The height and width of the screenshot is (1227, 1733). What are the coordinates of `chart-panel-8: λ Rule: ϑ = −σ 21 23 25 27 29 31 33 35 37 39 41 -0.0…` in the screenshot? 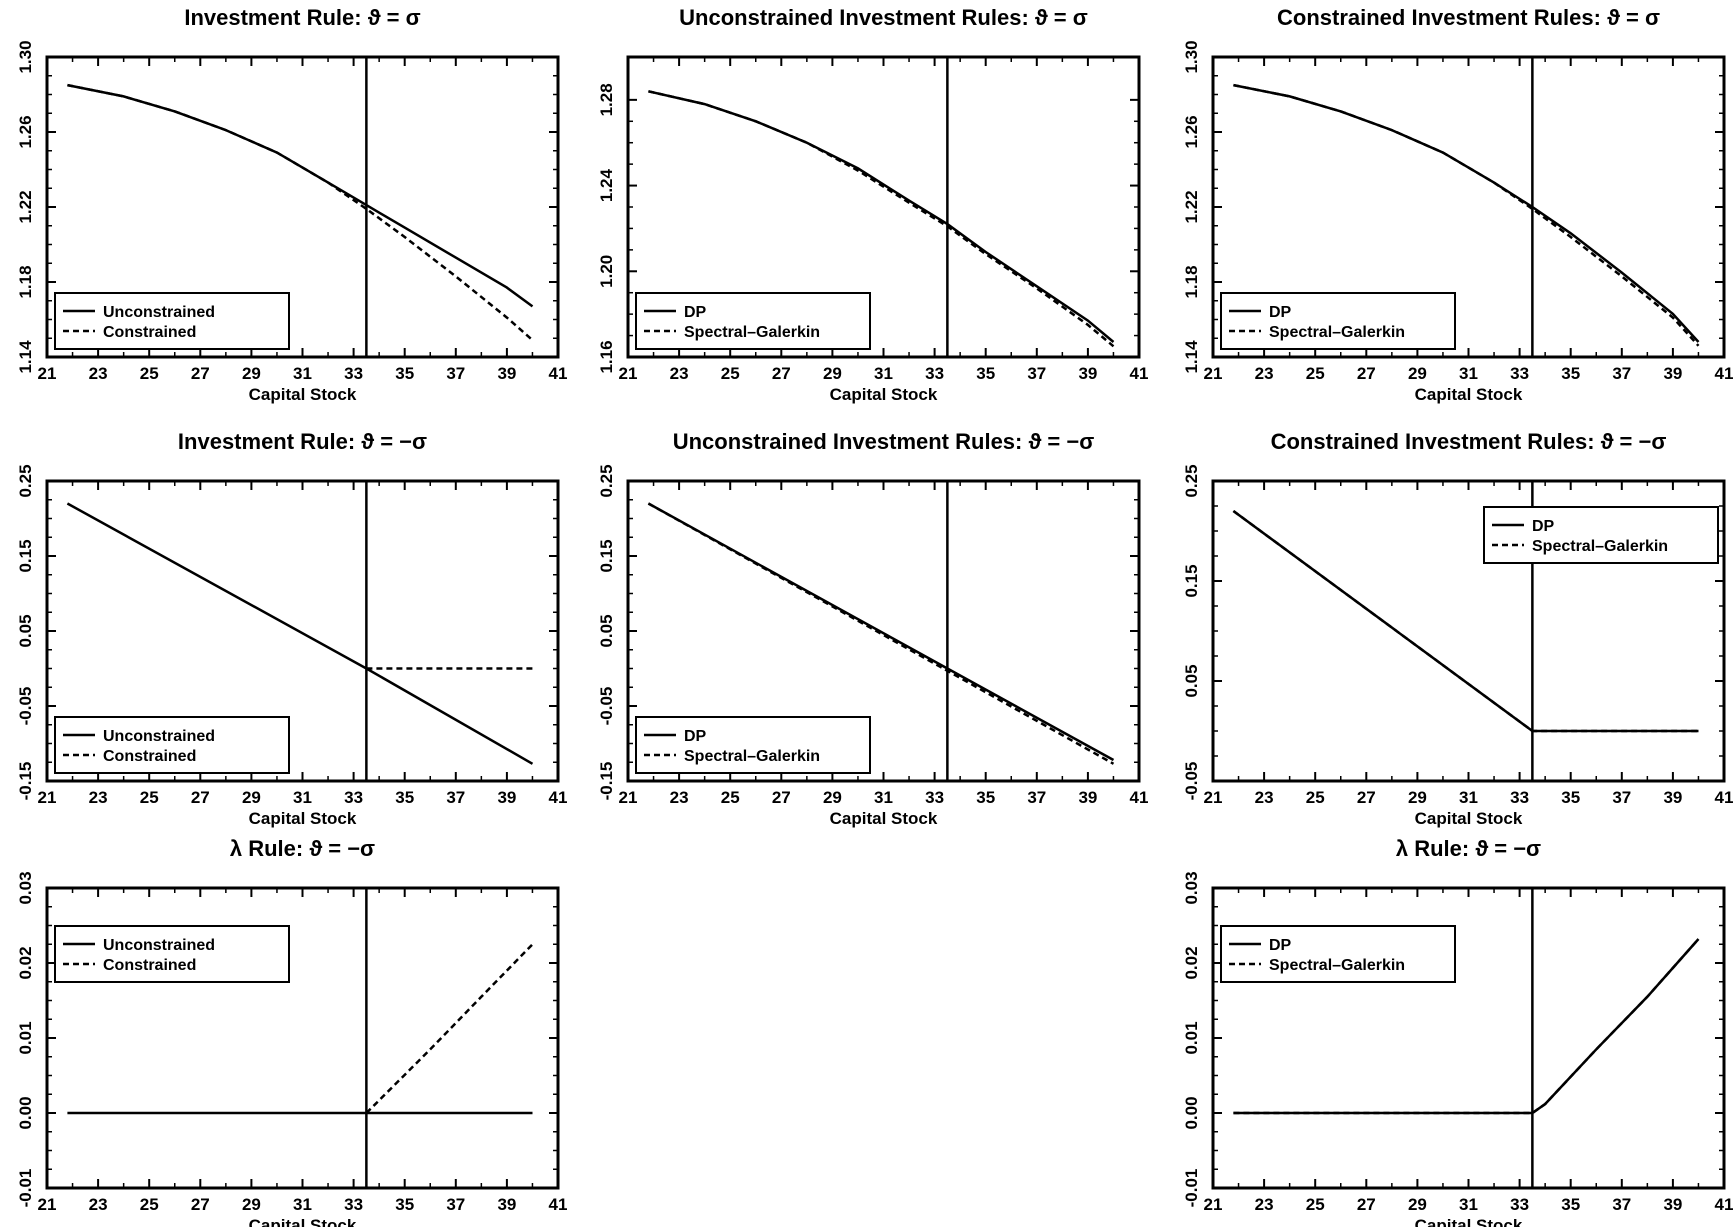 It's located at (1457, 1031).